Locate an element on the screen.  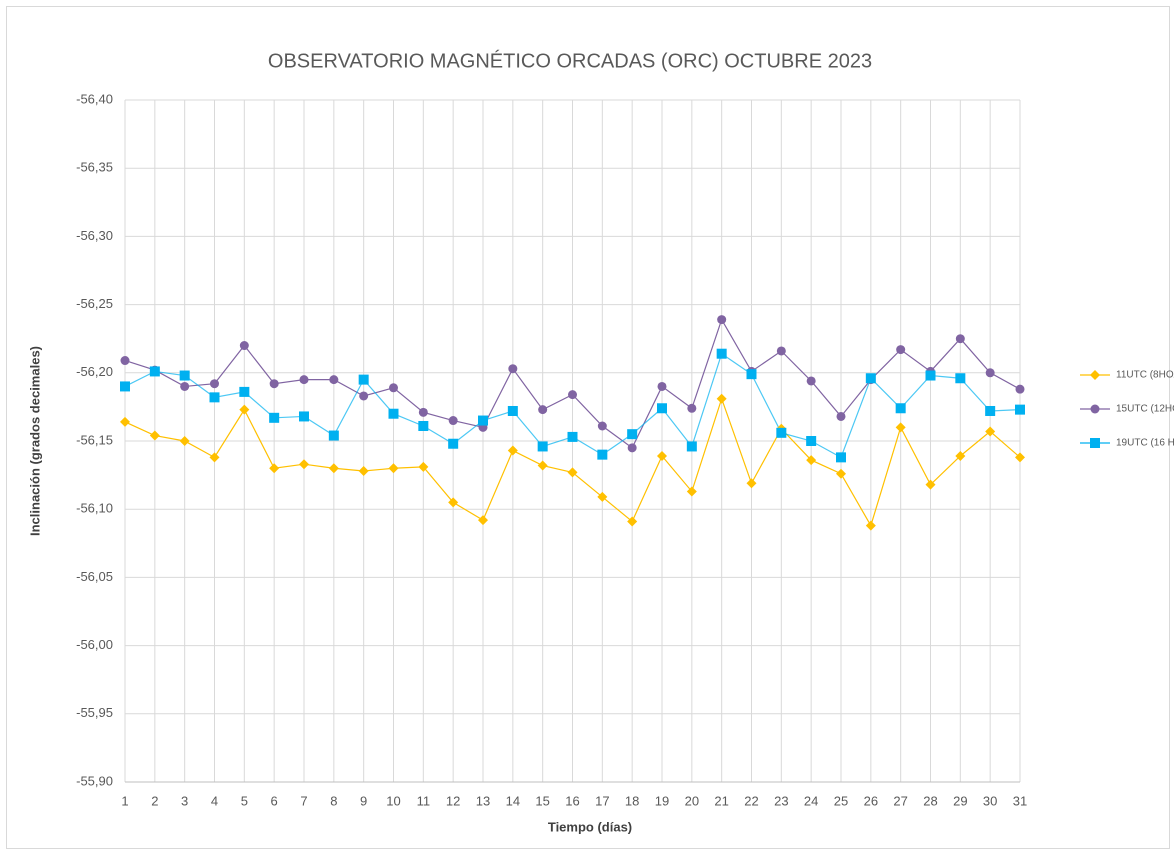
x-tick-label: 14 is located at coordinates (513, 800).